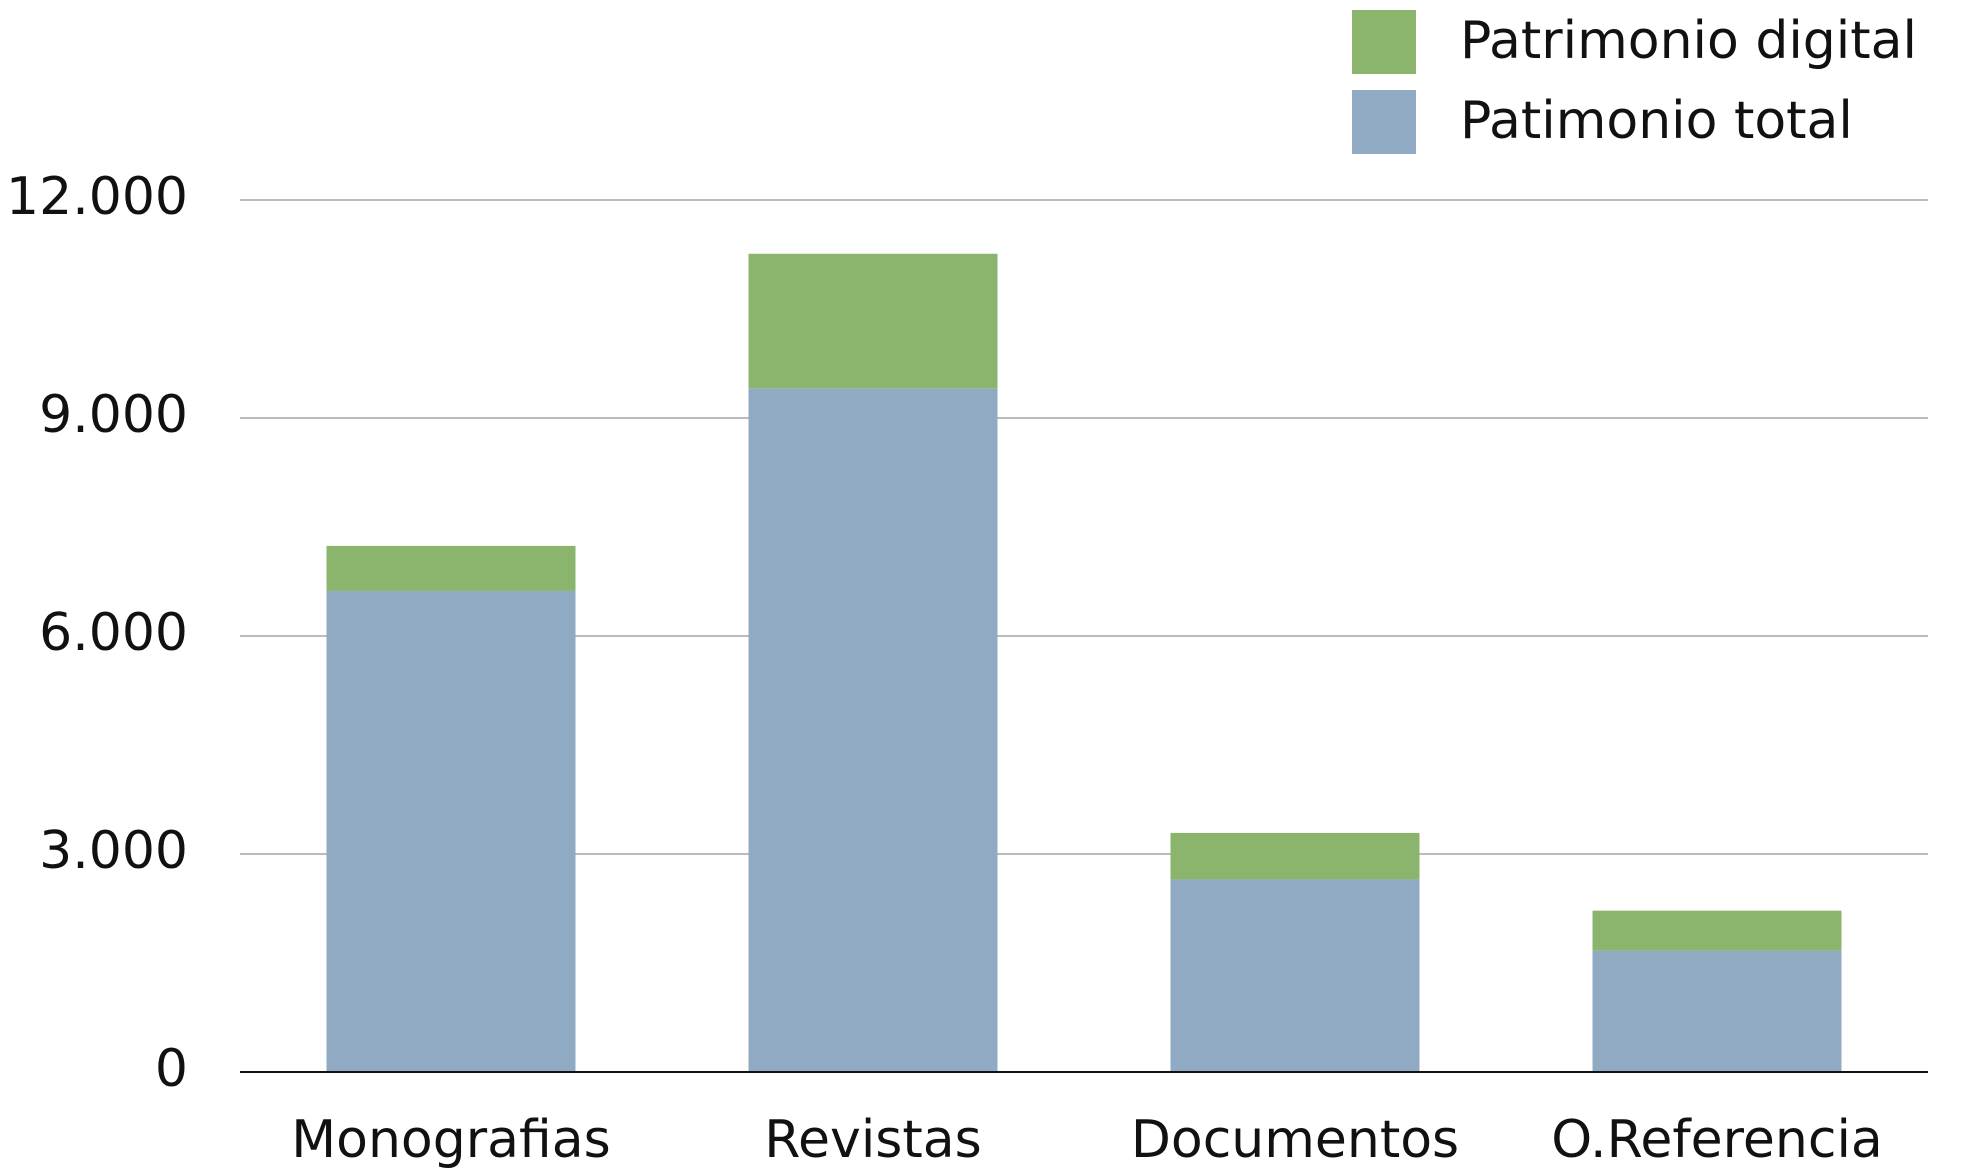 This screenshot has height=1176, width=1963. I want to click on x-tick-label: Monografias, so click(450, 1140).